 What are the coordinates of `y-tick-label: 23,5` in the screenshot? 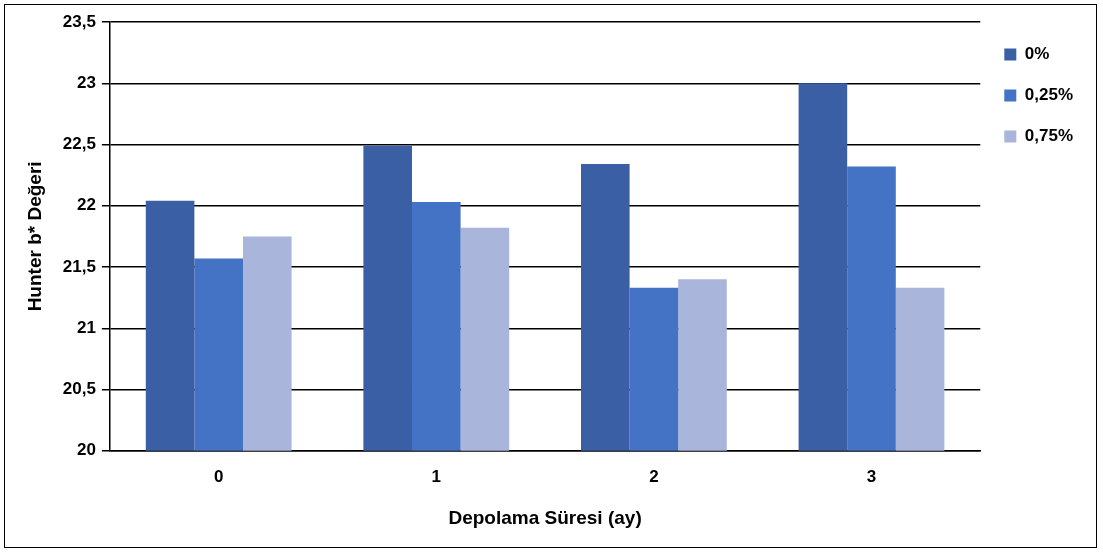 It's located at (79, 21).